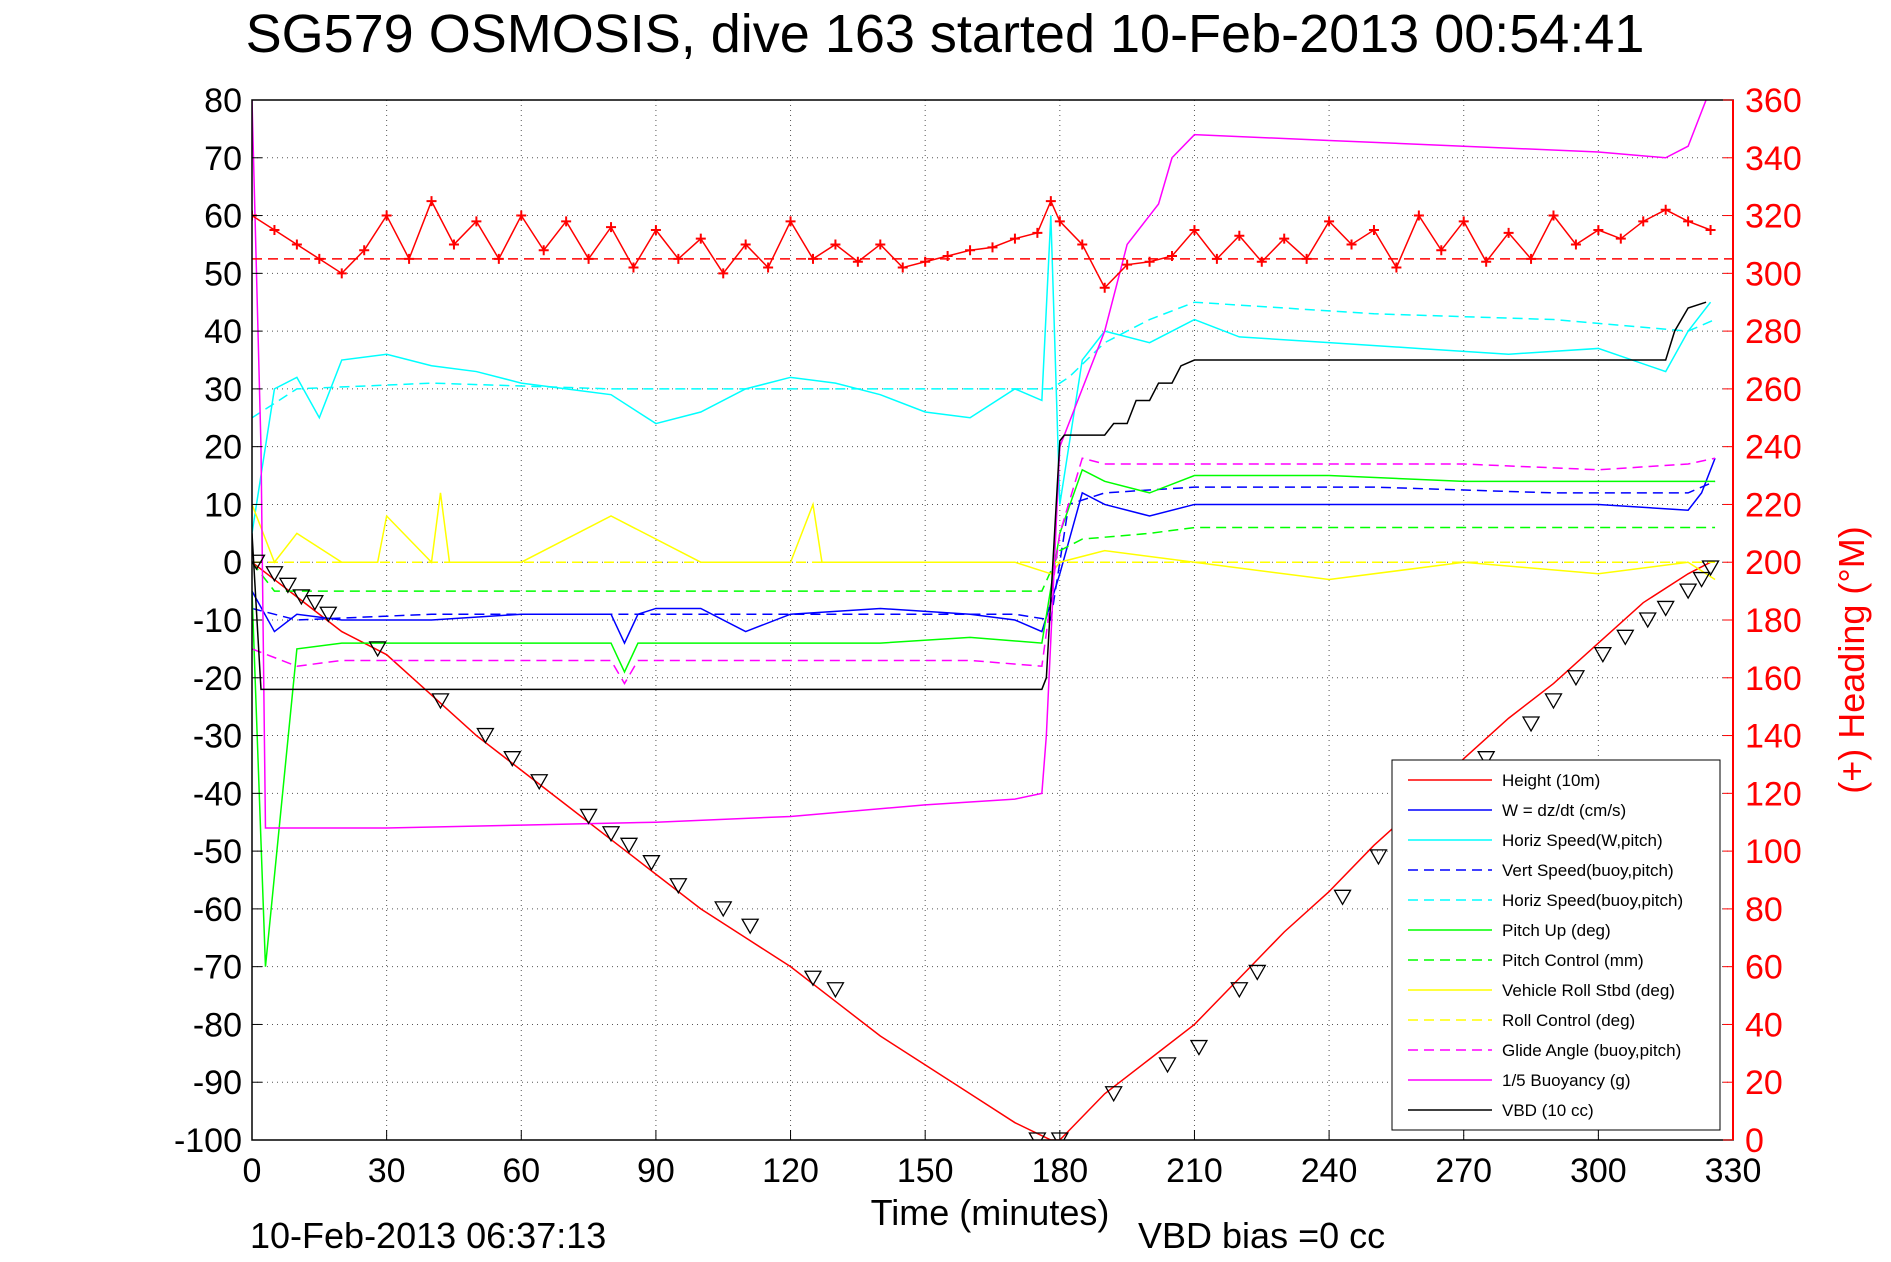 Image resolution: width=1891 pixels, height=1262 pixels. I want to click on legend-label: Horiz Speed(buoy,pitch), so click(1592, 900).